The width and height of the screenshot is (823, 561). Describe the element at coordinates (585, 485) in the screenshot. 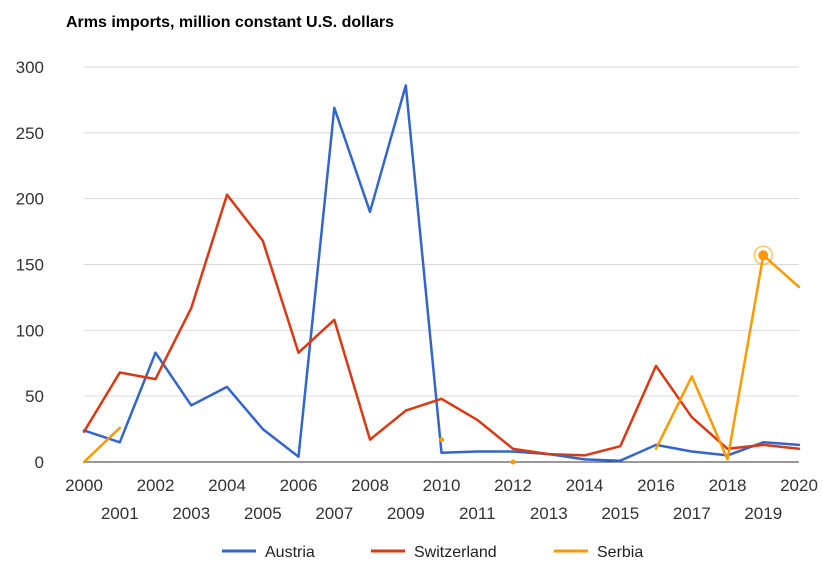

I see `x-tick-label: 2014` at that location.